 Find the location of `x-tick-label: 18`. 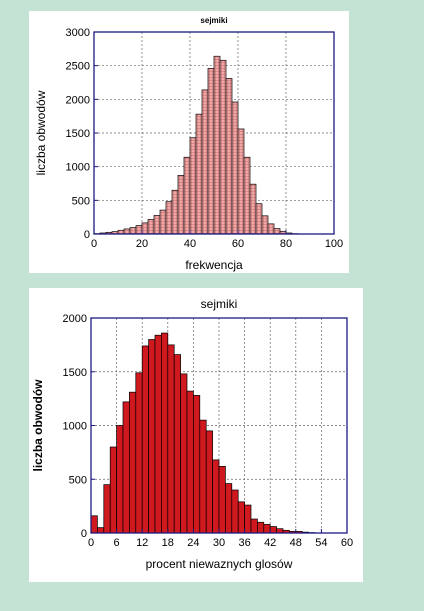

x-tick-label: 18 is located at coordinates (168, 543).